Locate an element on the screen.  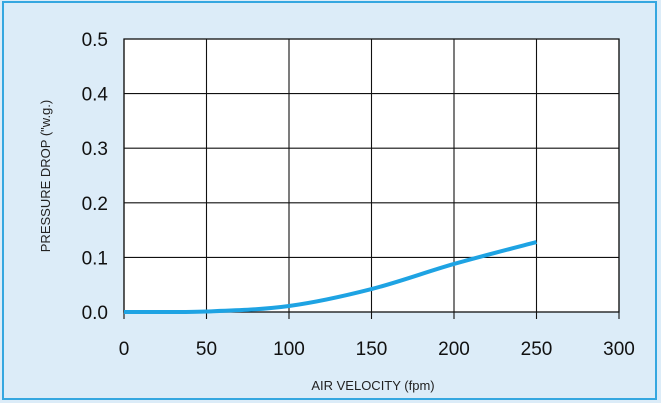
x-tick-label: 300 is located at coordinates (619, 349).